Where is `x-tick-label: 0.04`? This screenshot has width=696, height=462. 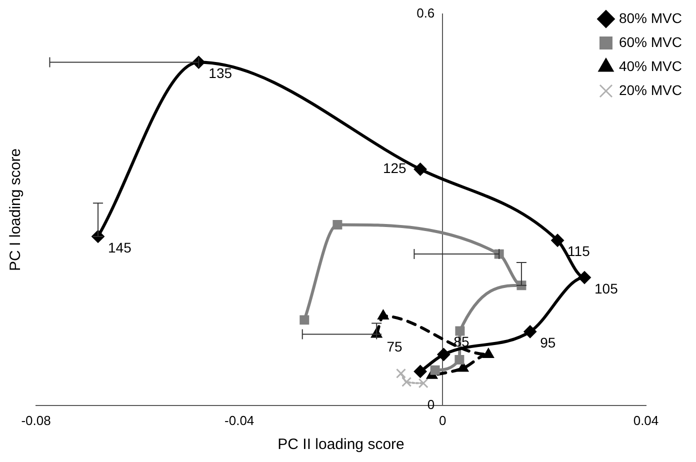 x-tick-label: 0.04 is located at coordinates (646, 420).